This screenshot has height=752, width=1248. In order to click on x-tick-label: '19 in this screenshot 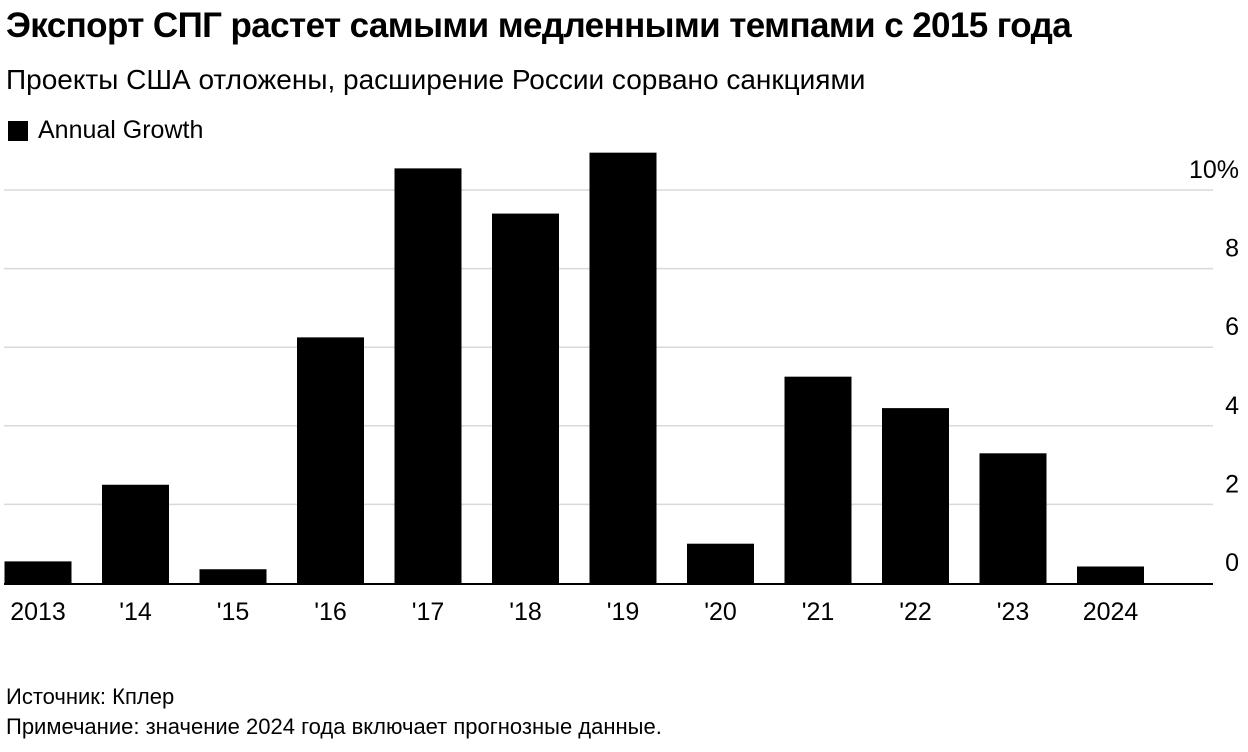, I will do `click(623, 612)`.